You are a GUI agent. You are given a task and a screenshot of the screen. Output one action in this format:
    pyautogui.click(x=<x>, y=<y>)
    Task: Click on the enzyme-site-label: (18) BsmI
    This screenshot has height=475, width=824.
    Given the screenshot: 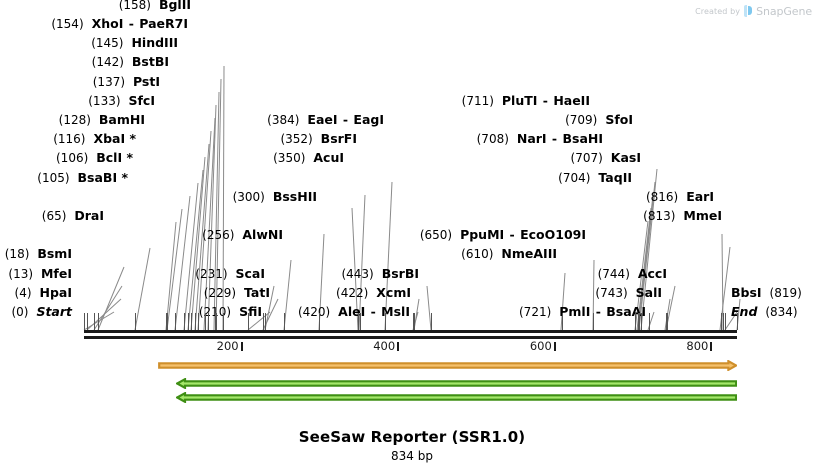 What is the action you would take?
    pyautogui.click(x=38, y=254)
    